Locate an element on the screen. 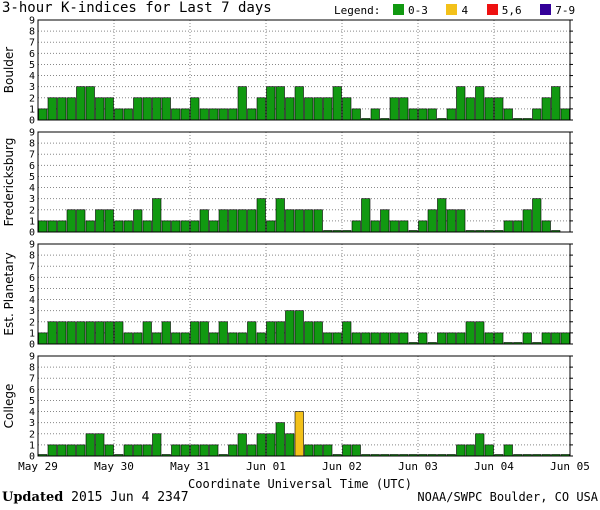  y-tick-label: 3 is located at coordinates (32, 311).